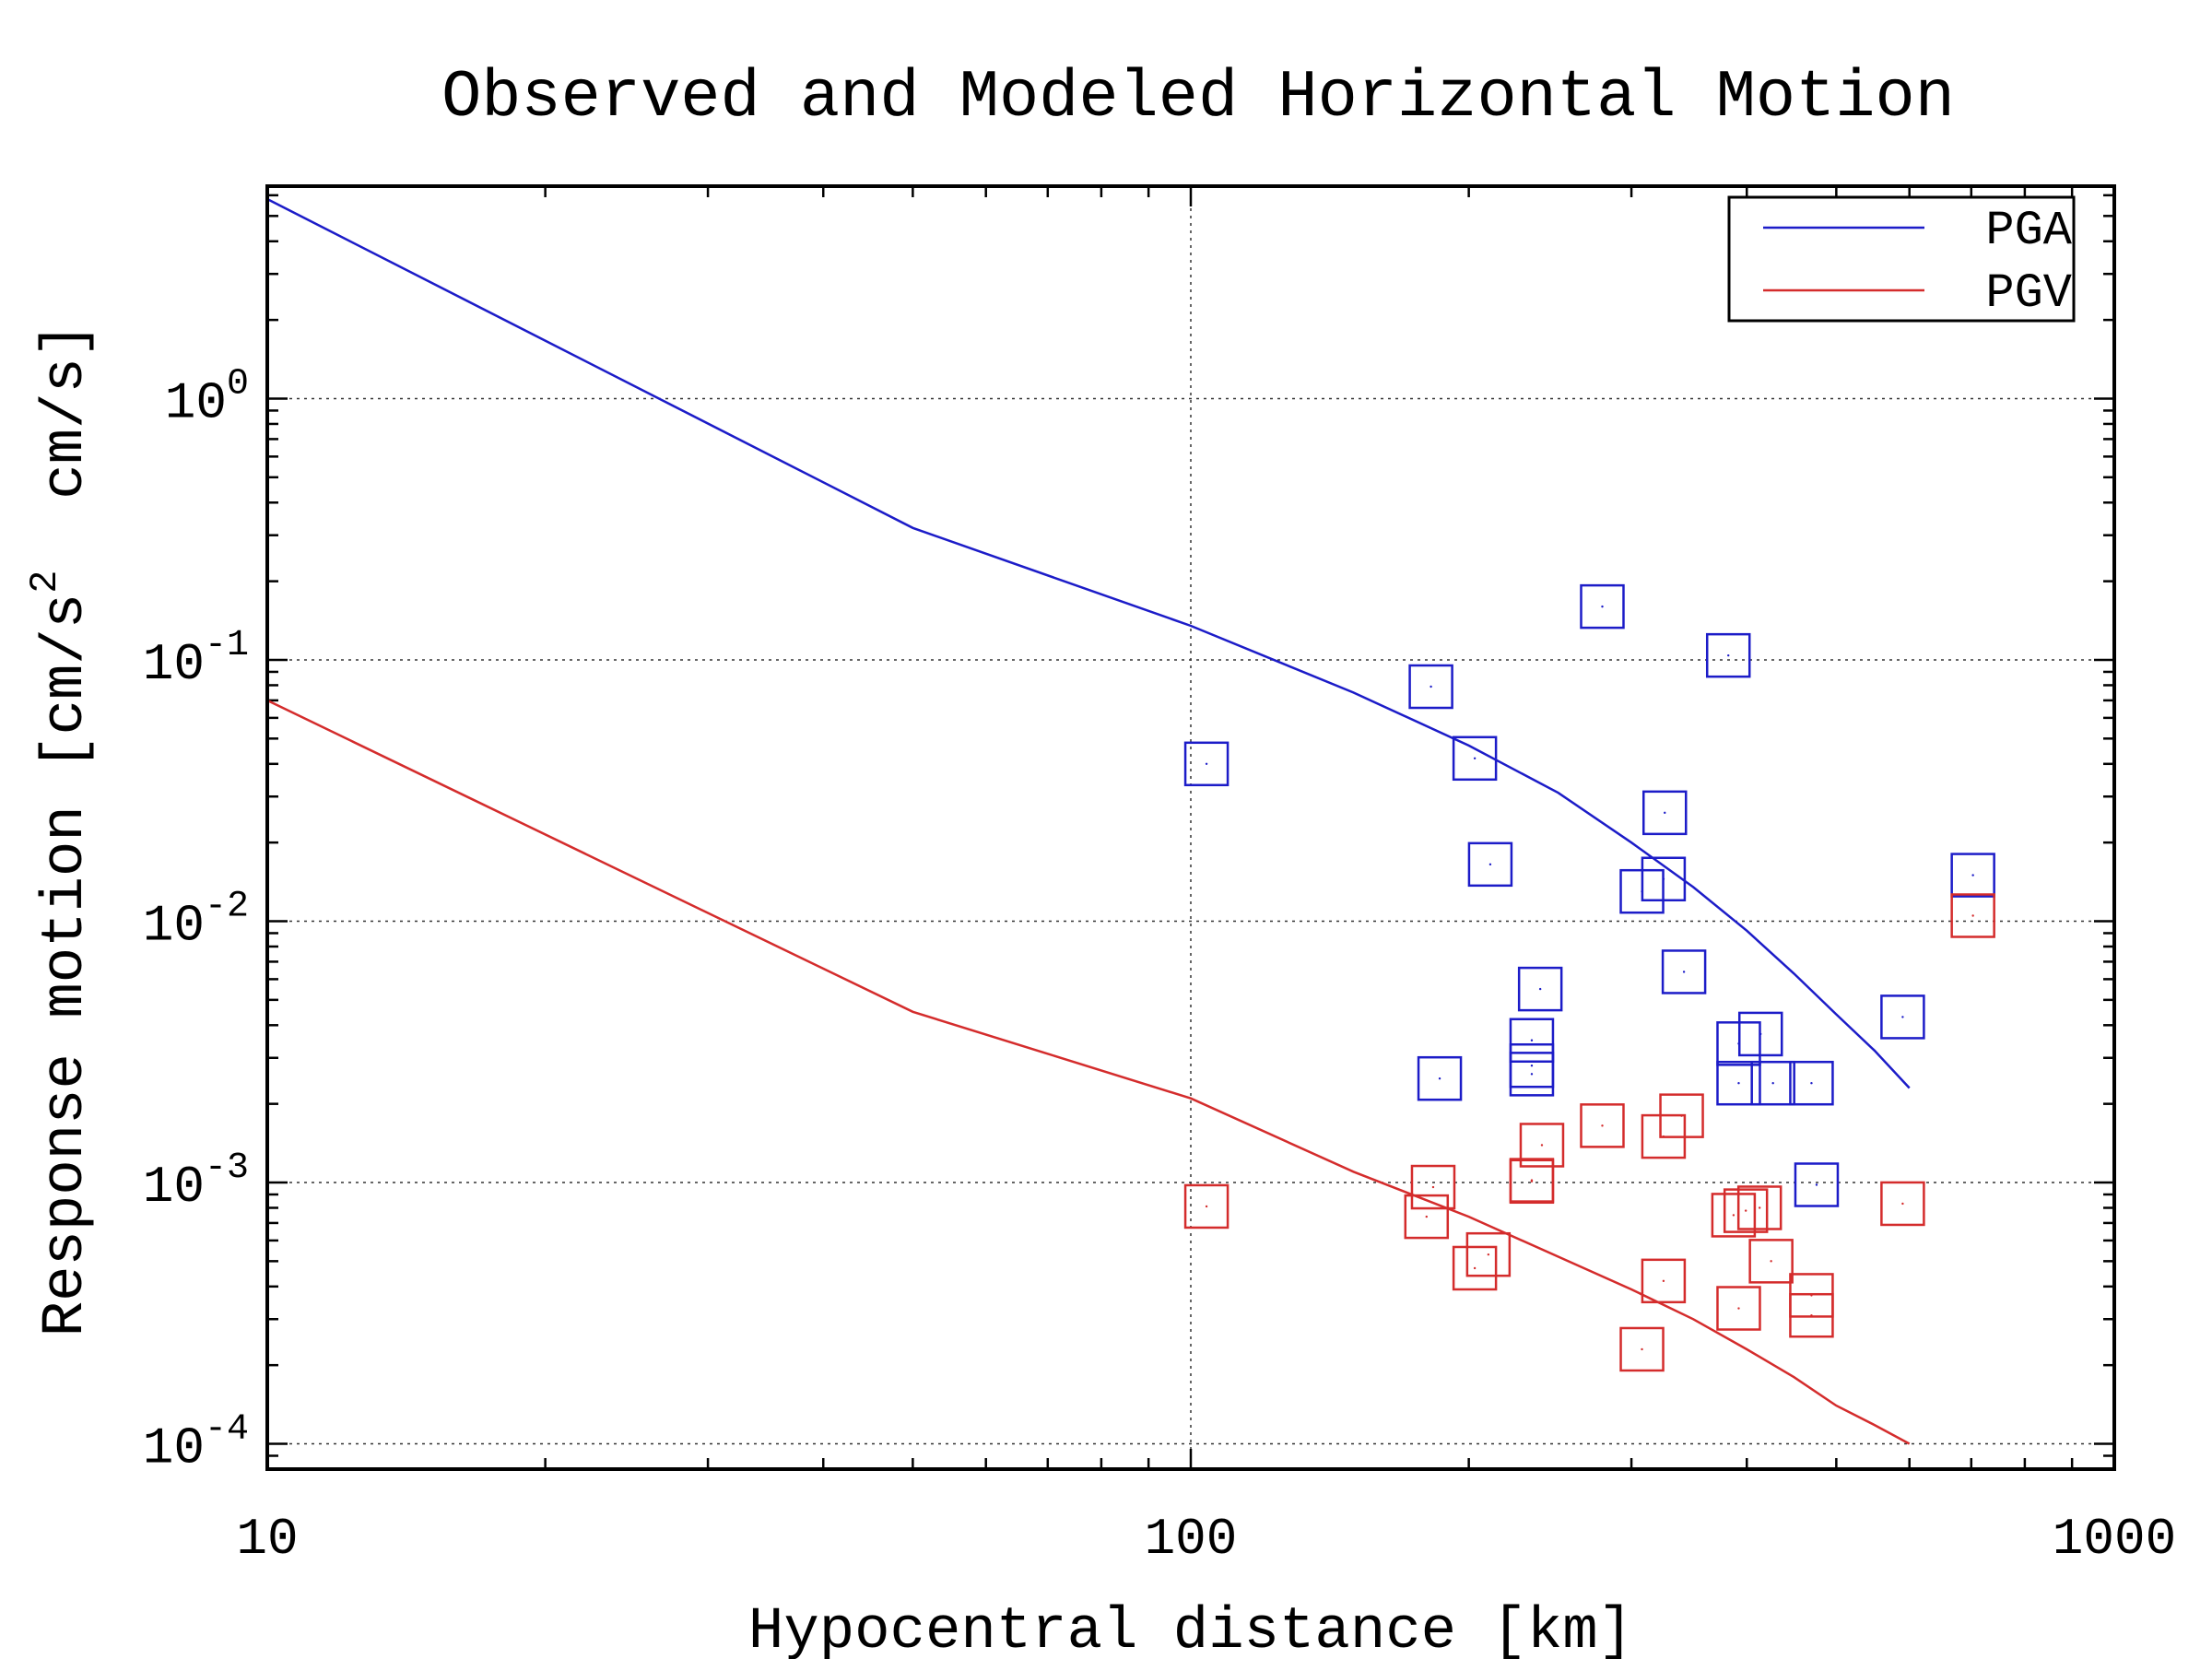  I want to click on x-tick-label: 10, so click(267, 1539).